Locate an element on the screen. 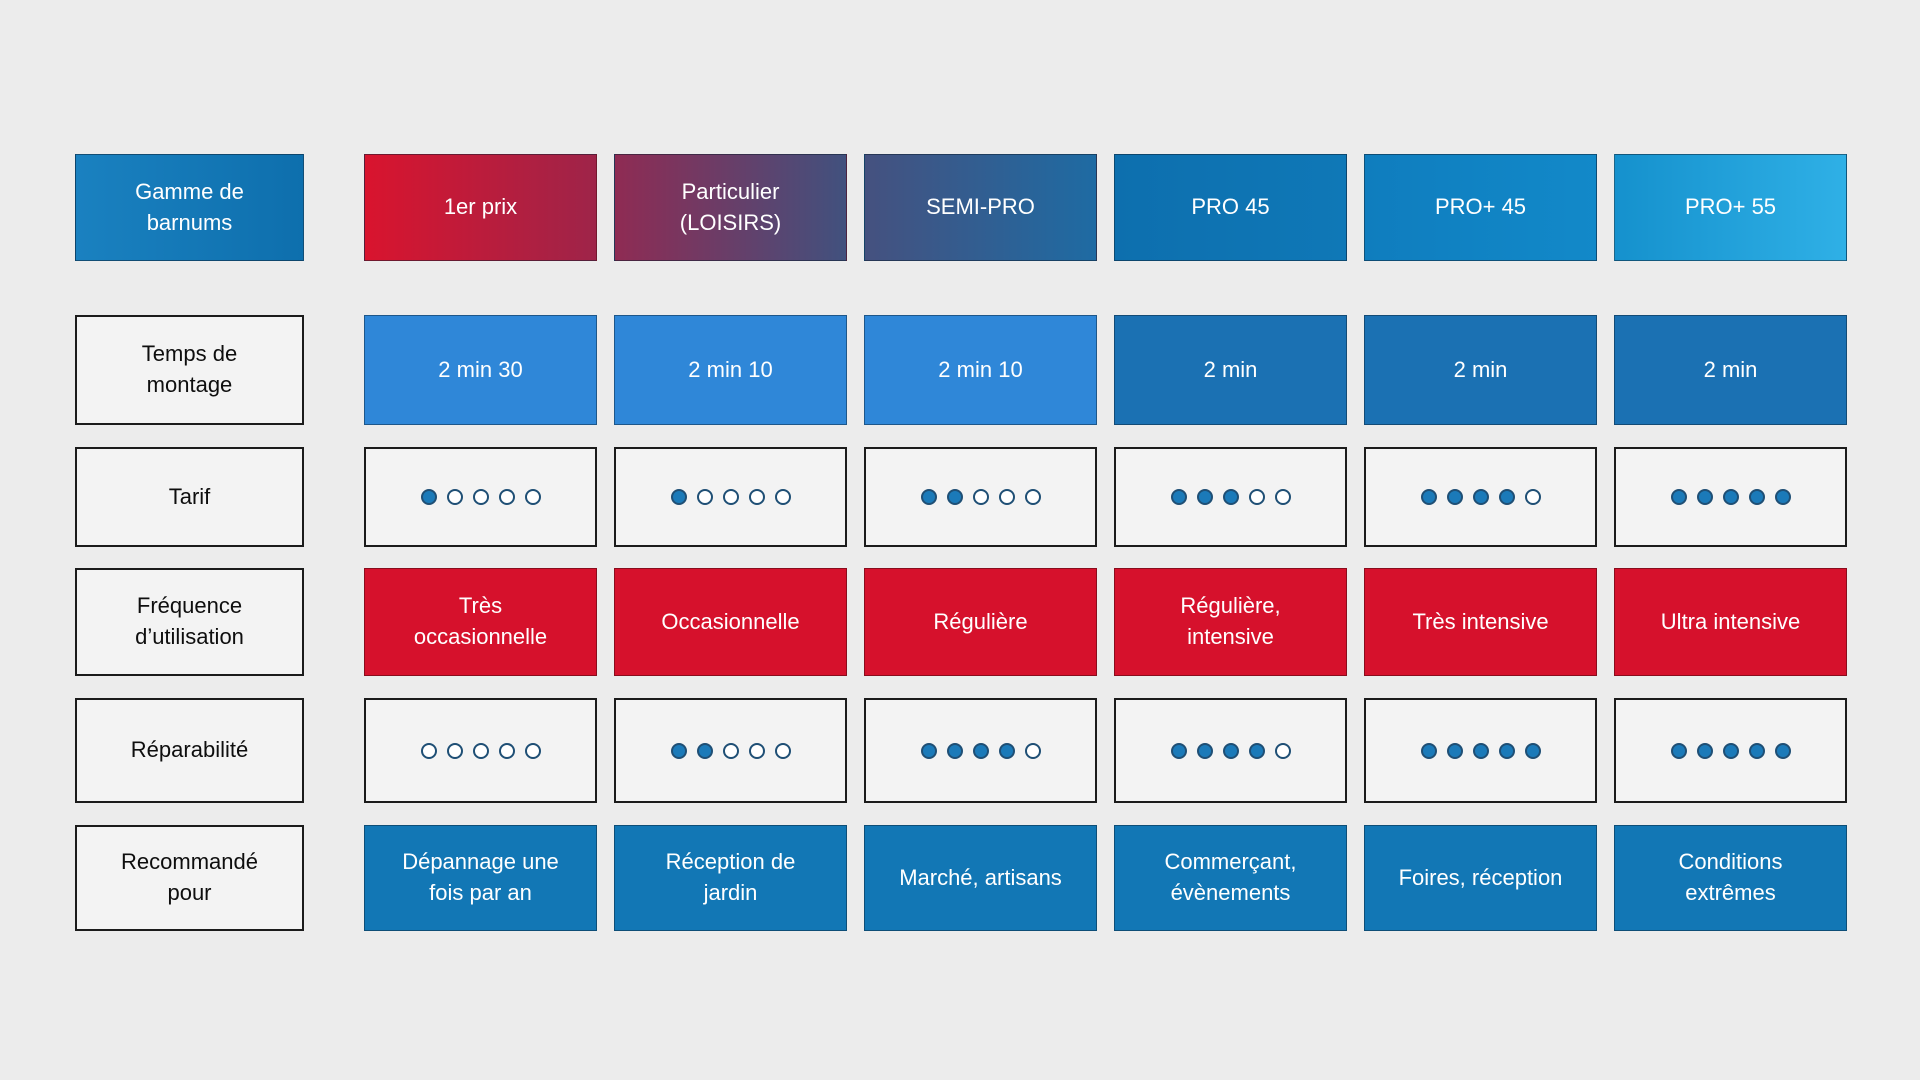 Image resolution: width=1920 pixels, height=1080 pixels. row-reparabilite: Réparabilité is located at coordinates (961, 750).